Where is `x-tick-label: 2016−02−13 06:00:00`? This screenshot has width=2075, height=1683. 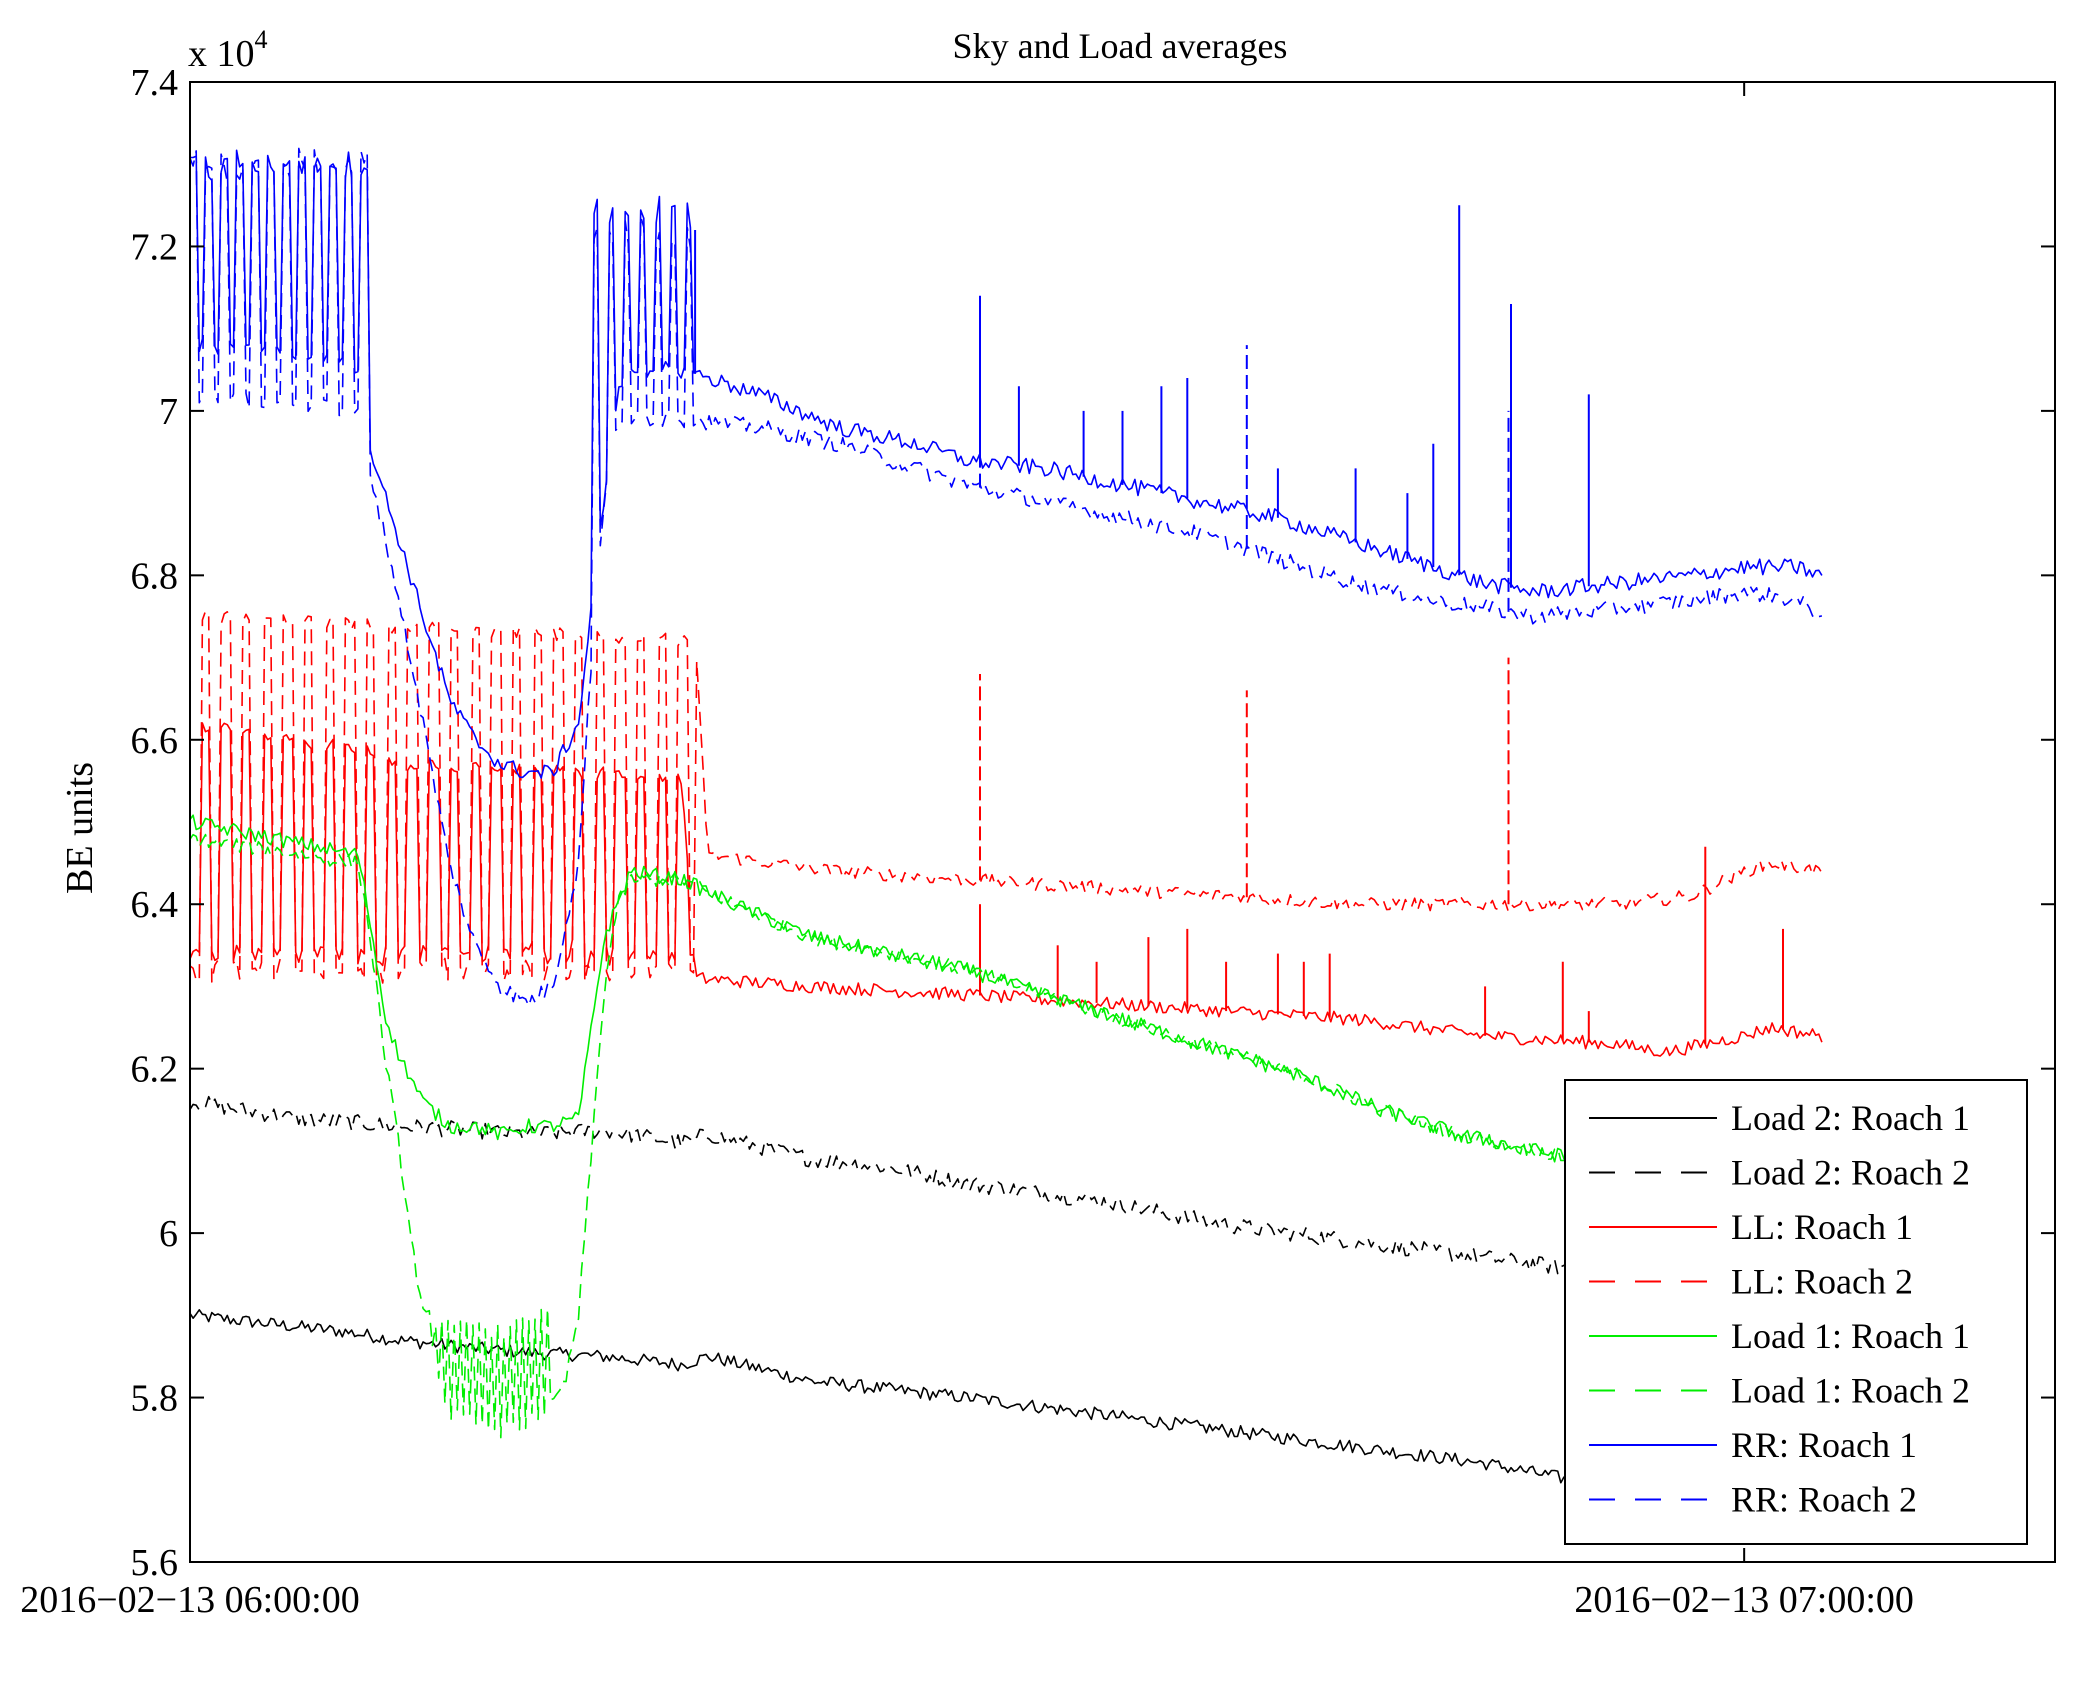
x-tick-label: 2016−02−13 06:00:00 is located at coordinates (189, 1600).